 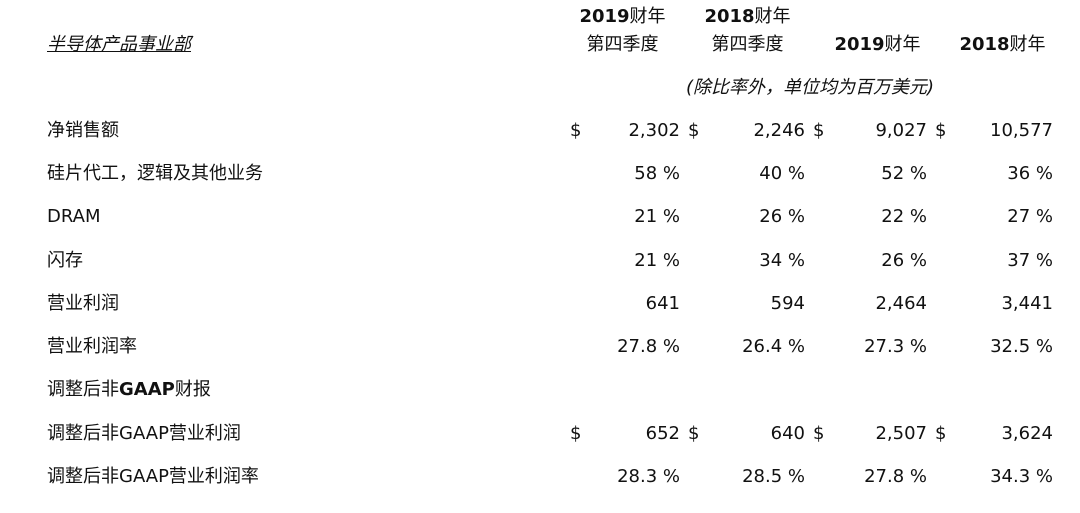 I want to click on header-col3-year: 2019财年, so click(x=877, y=44).